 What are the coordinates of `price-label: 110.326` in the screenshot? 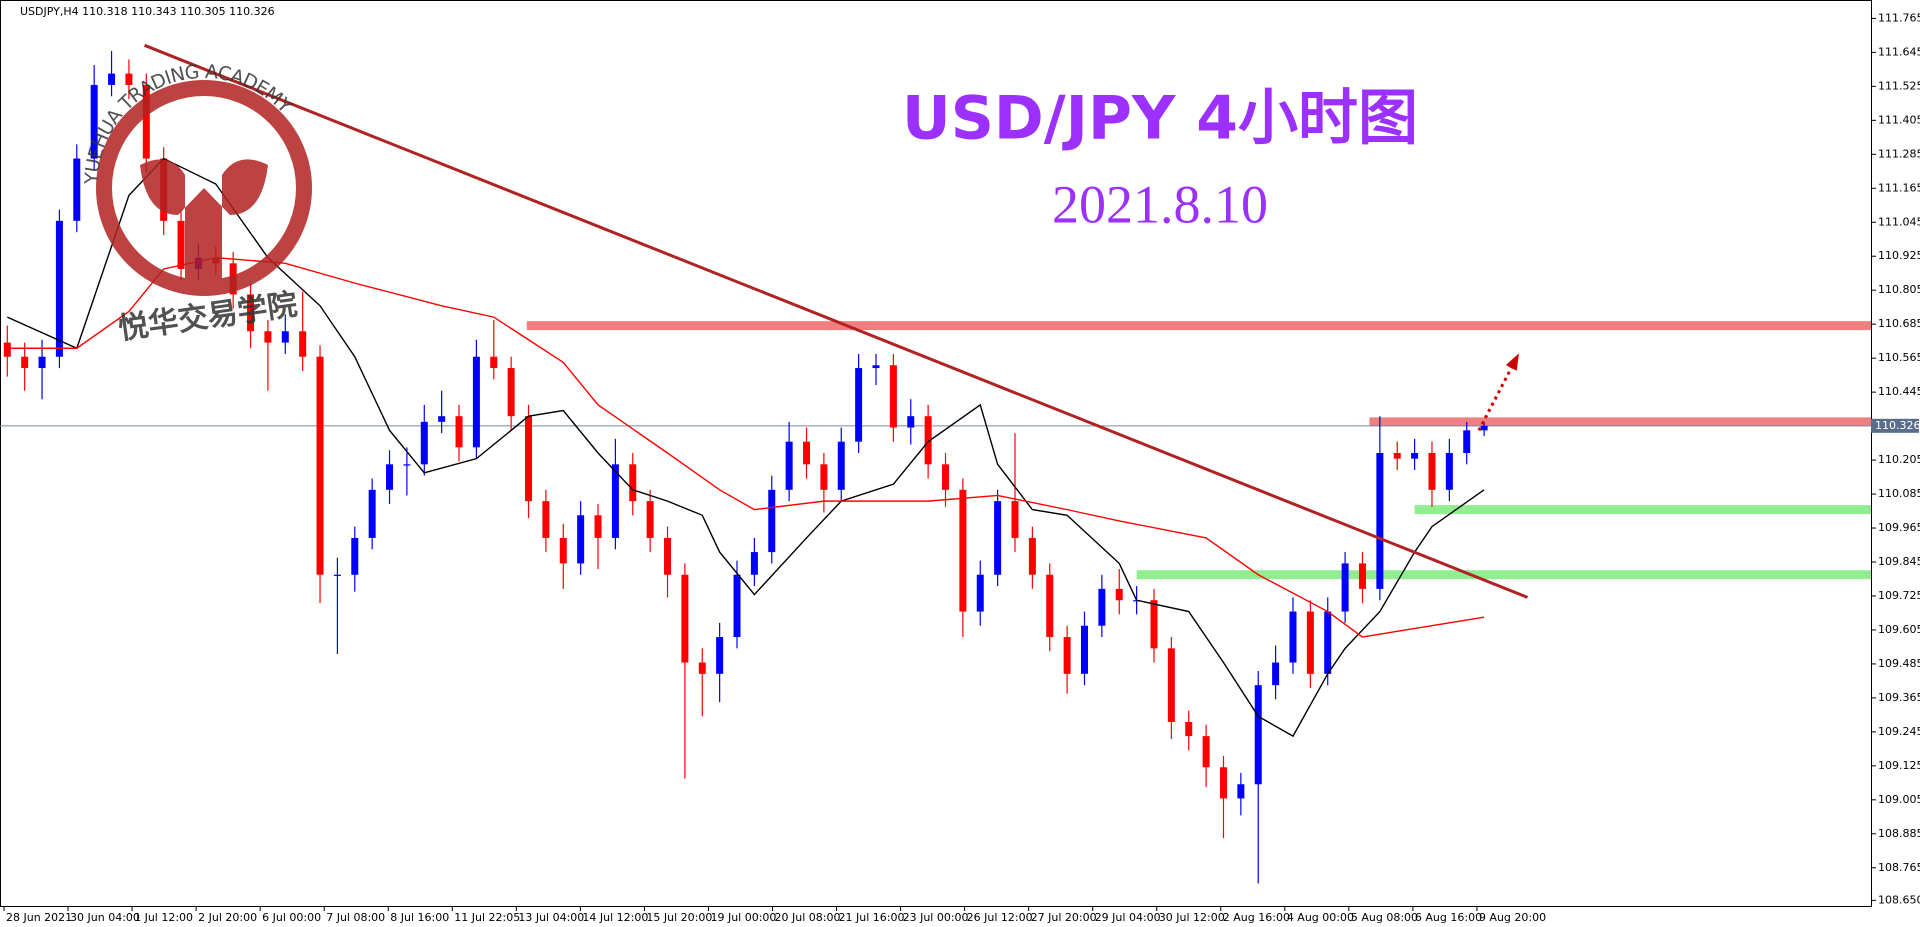 It's located at (1897, 425).